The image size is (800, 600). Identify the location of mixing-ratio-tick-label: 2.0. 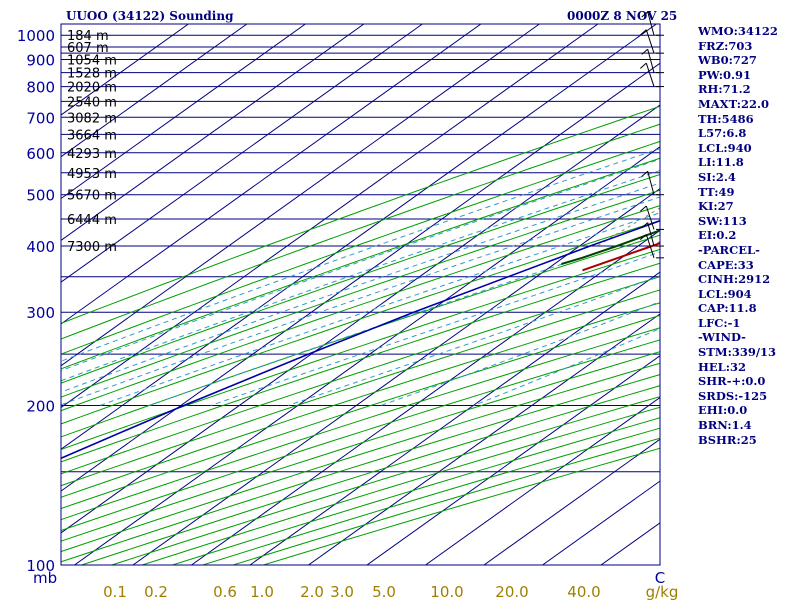
(312, 591).